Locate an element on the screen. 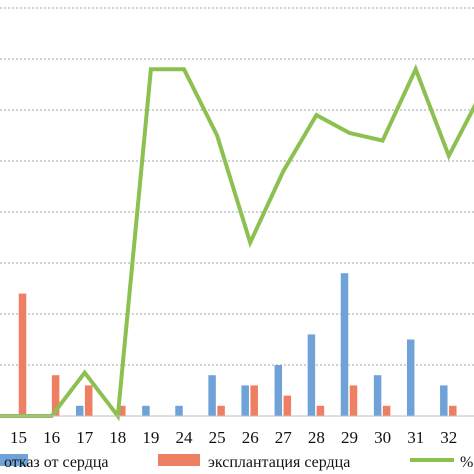  x-tick-label: 29 is located at coordinates (349, 437).